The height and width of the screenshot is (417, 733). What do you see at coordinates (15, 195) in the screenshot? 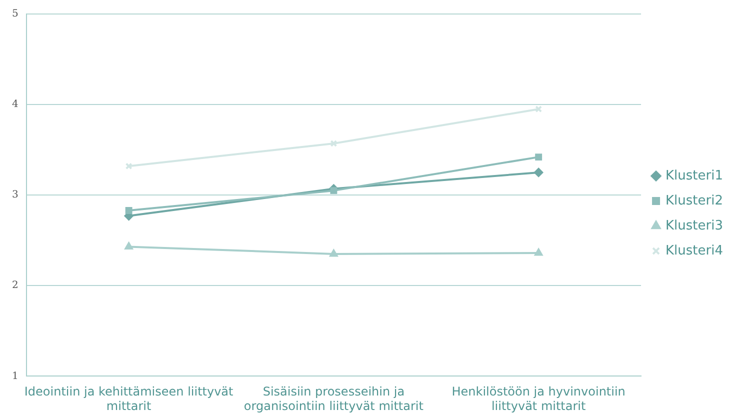
I see `y-tick-label: 3` at bounding box center [15, 195].